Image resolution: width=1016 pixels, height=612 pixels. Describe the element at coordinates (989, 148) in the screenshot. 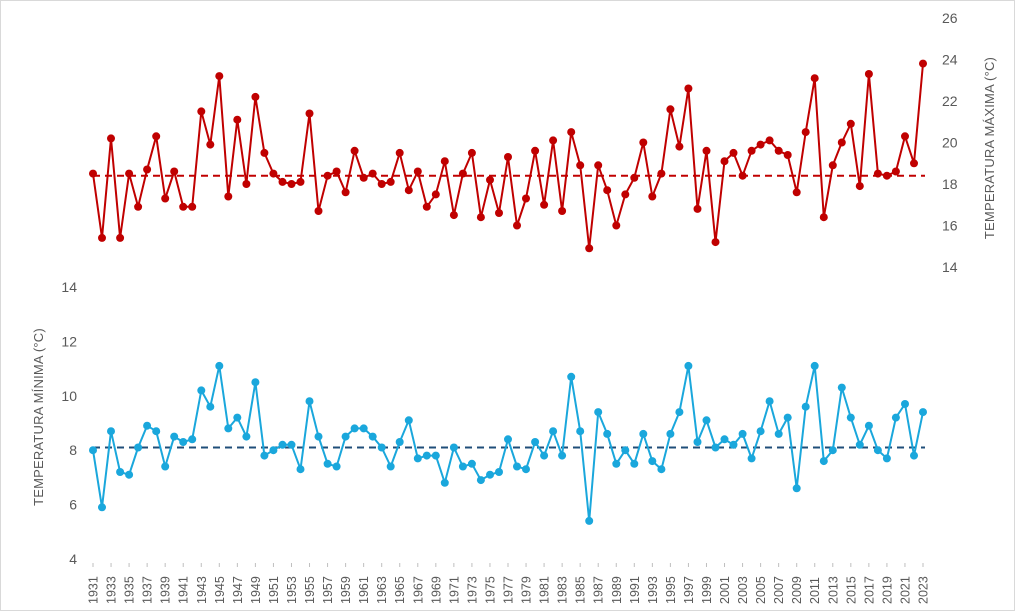

I see `right-axis-title: TEMPERATURA MÁXIMA (°C)` at that location.